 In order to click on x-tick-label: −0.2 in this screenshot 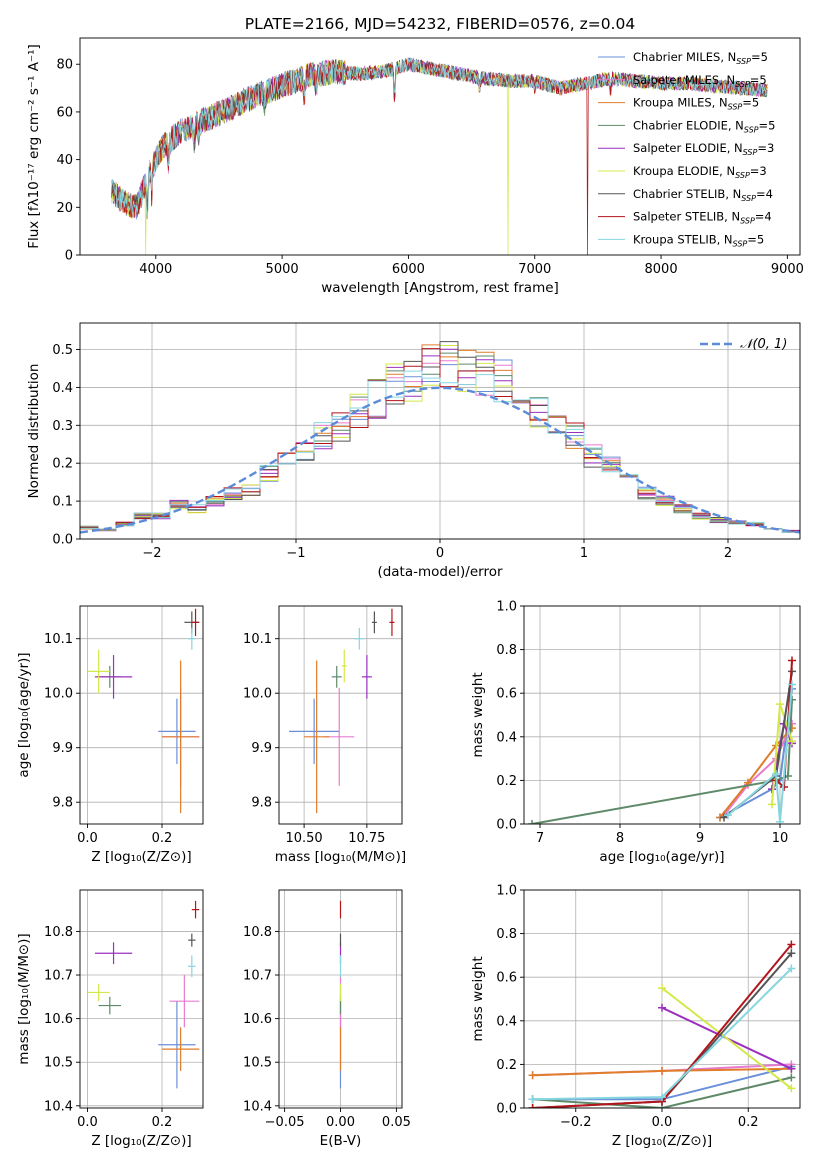, I will do `click(576, 1122)`.